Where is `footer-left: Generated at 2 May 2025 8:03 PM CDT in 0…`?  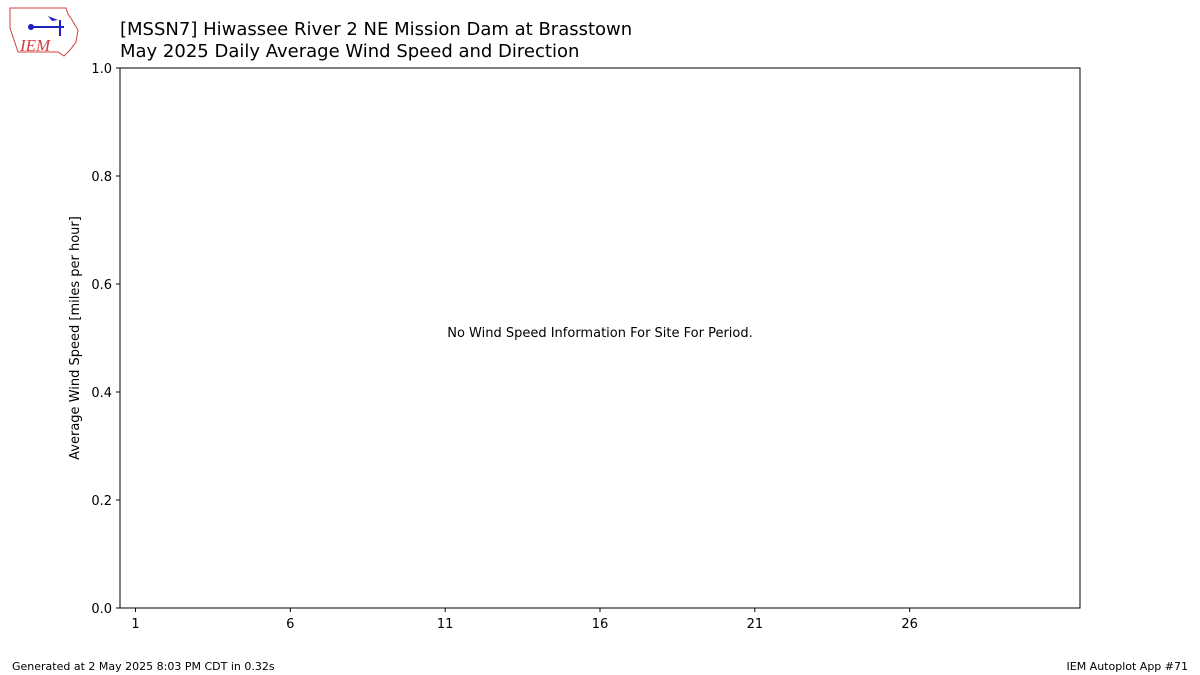
footer-left: Generated at 2 May 2025 8:03 PM CDT in 0… is located at coordinates (143, 666).